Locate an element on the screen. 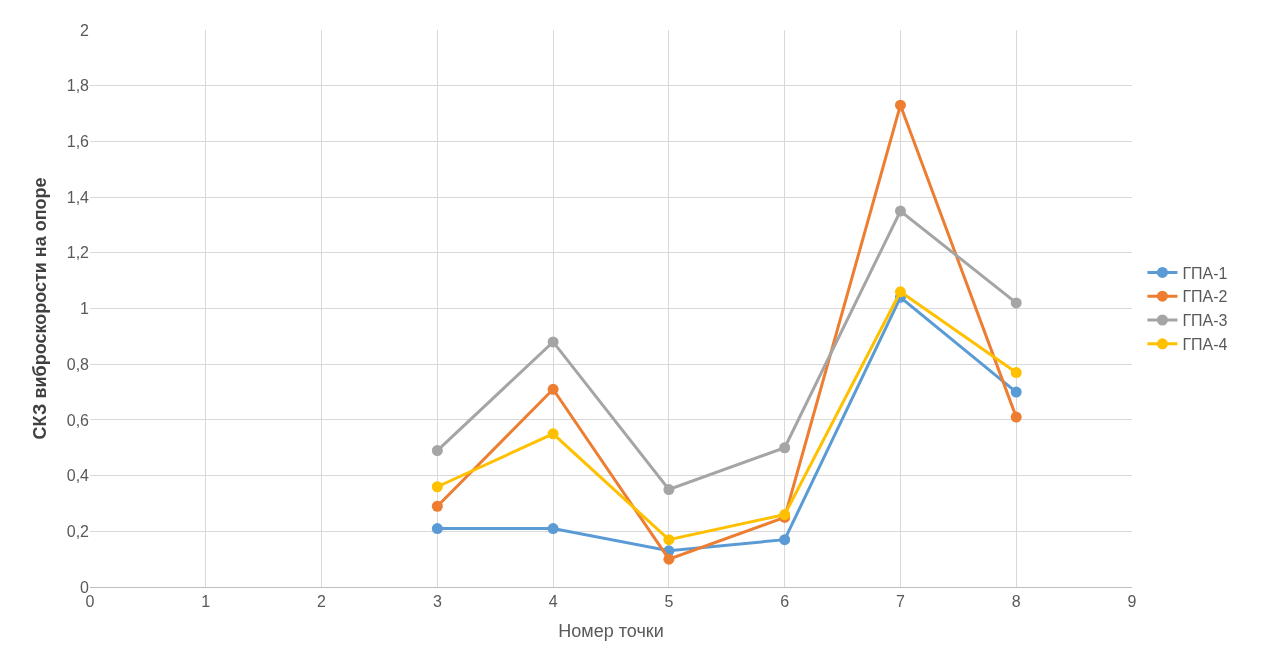 The image size is (1262, 657). legend-label: ГПА-3 is located at coordinates (1205, 321).